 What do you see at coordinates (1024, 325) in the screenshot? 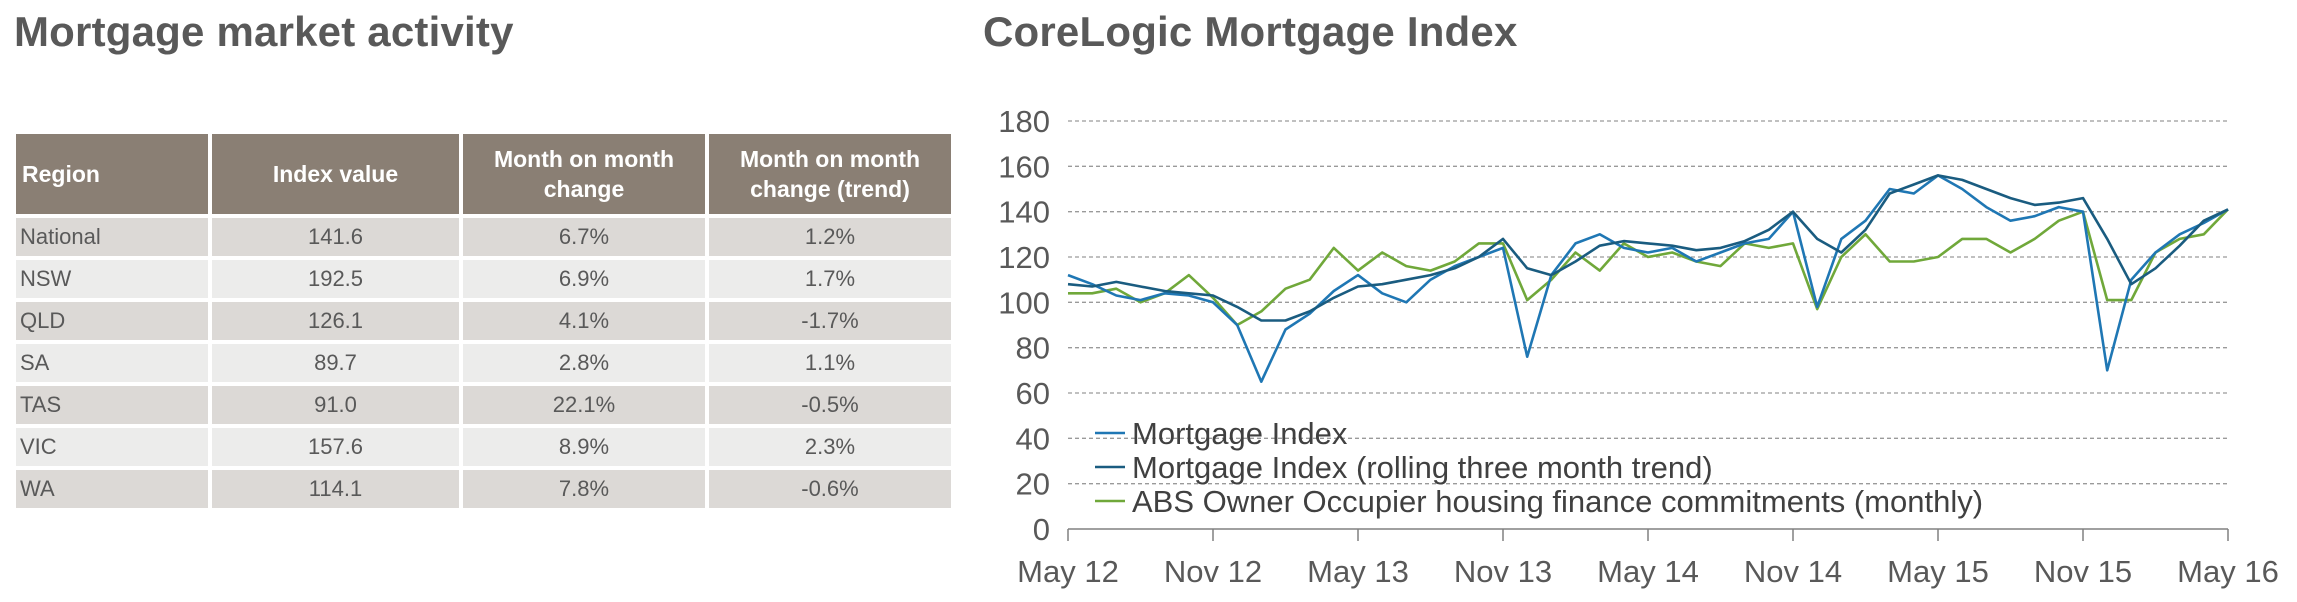
I see `y-axis-ticks: 0 20 40 60 80 100 120 140 160 180` at bounding box center [1024, 325].